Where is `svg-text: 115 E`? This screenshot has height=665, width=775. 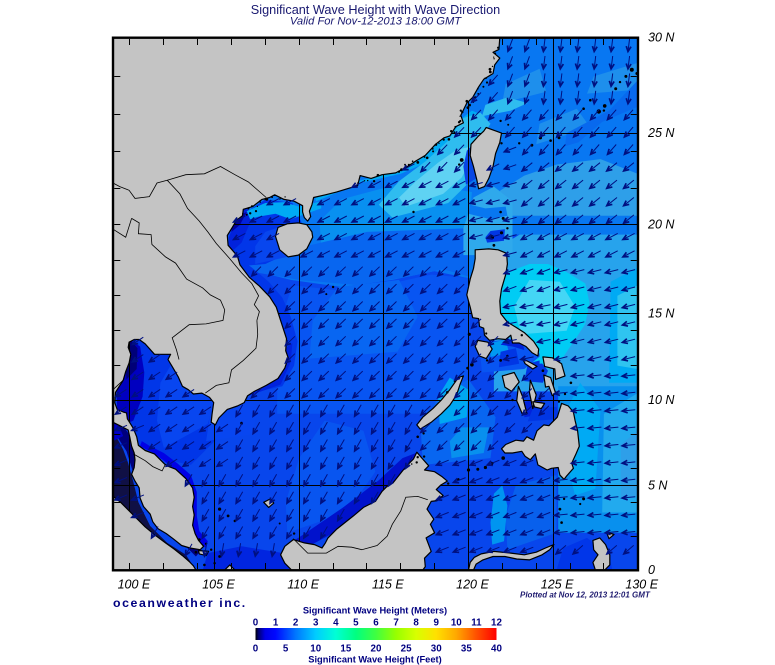 svg-text: 115 E is located at coordinates (388, 585).